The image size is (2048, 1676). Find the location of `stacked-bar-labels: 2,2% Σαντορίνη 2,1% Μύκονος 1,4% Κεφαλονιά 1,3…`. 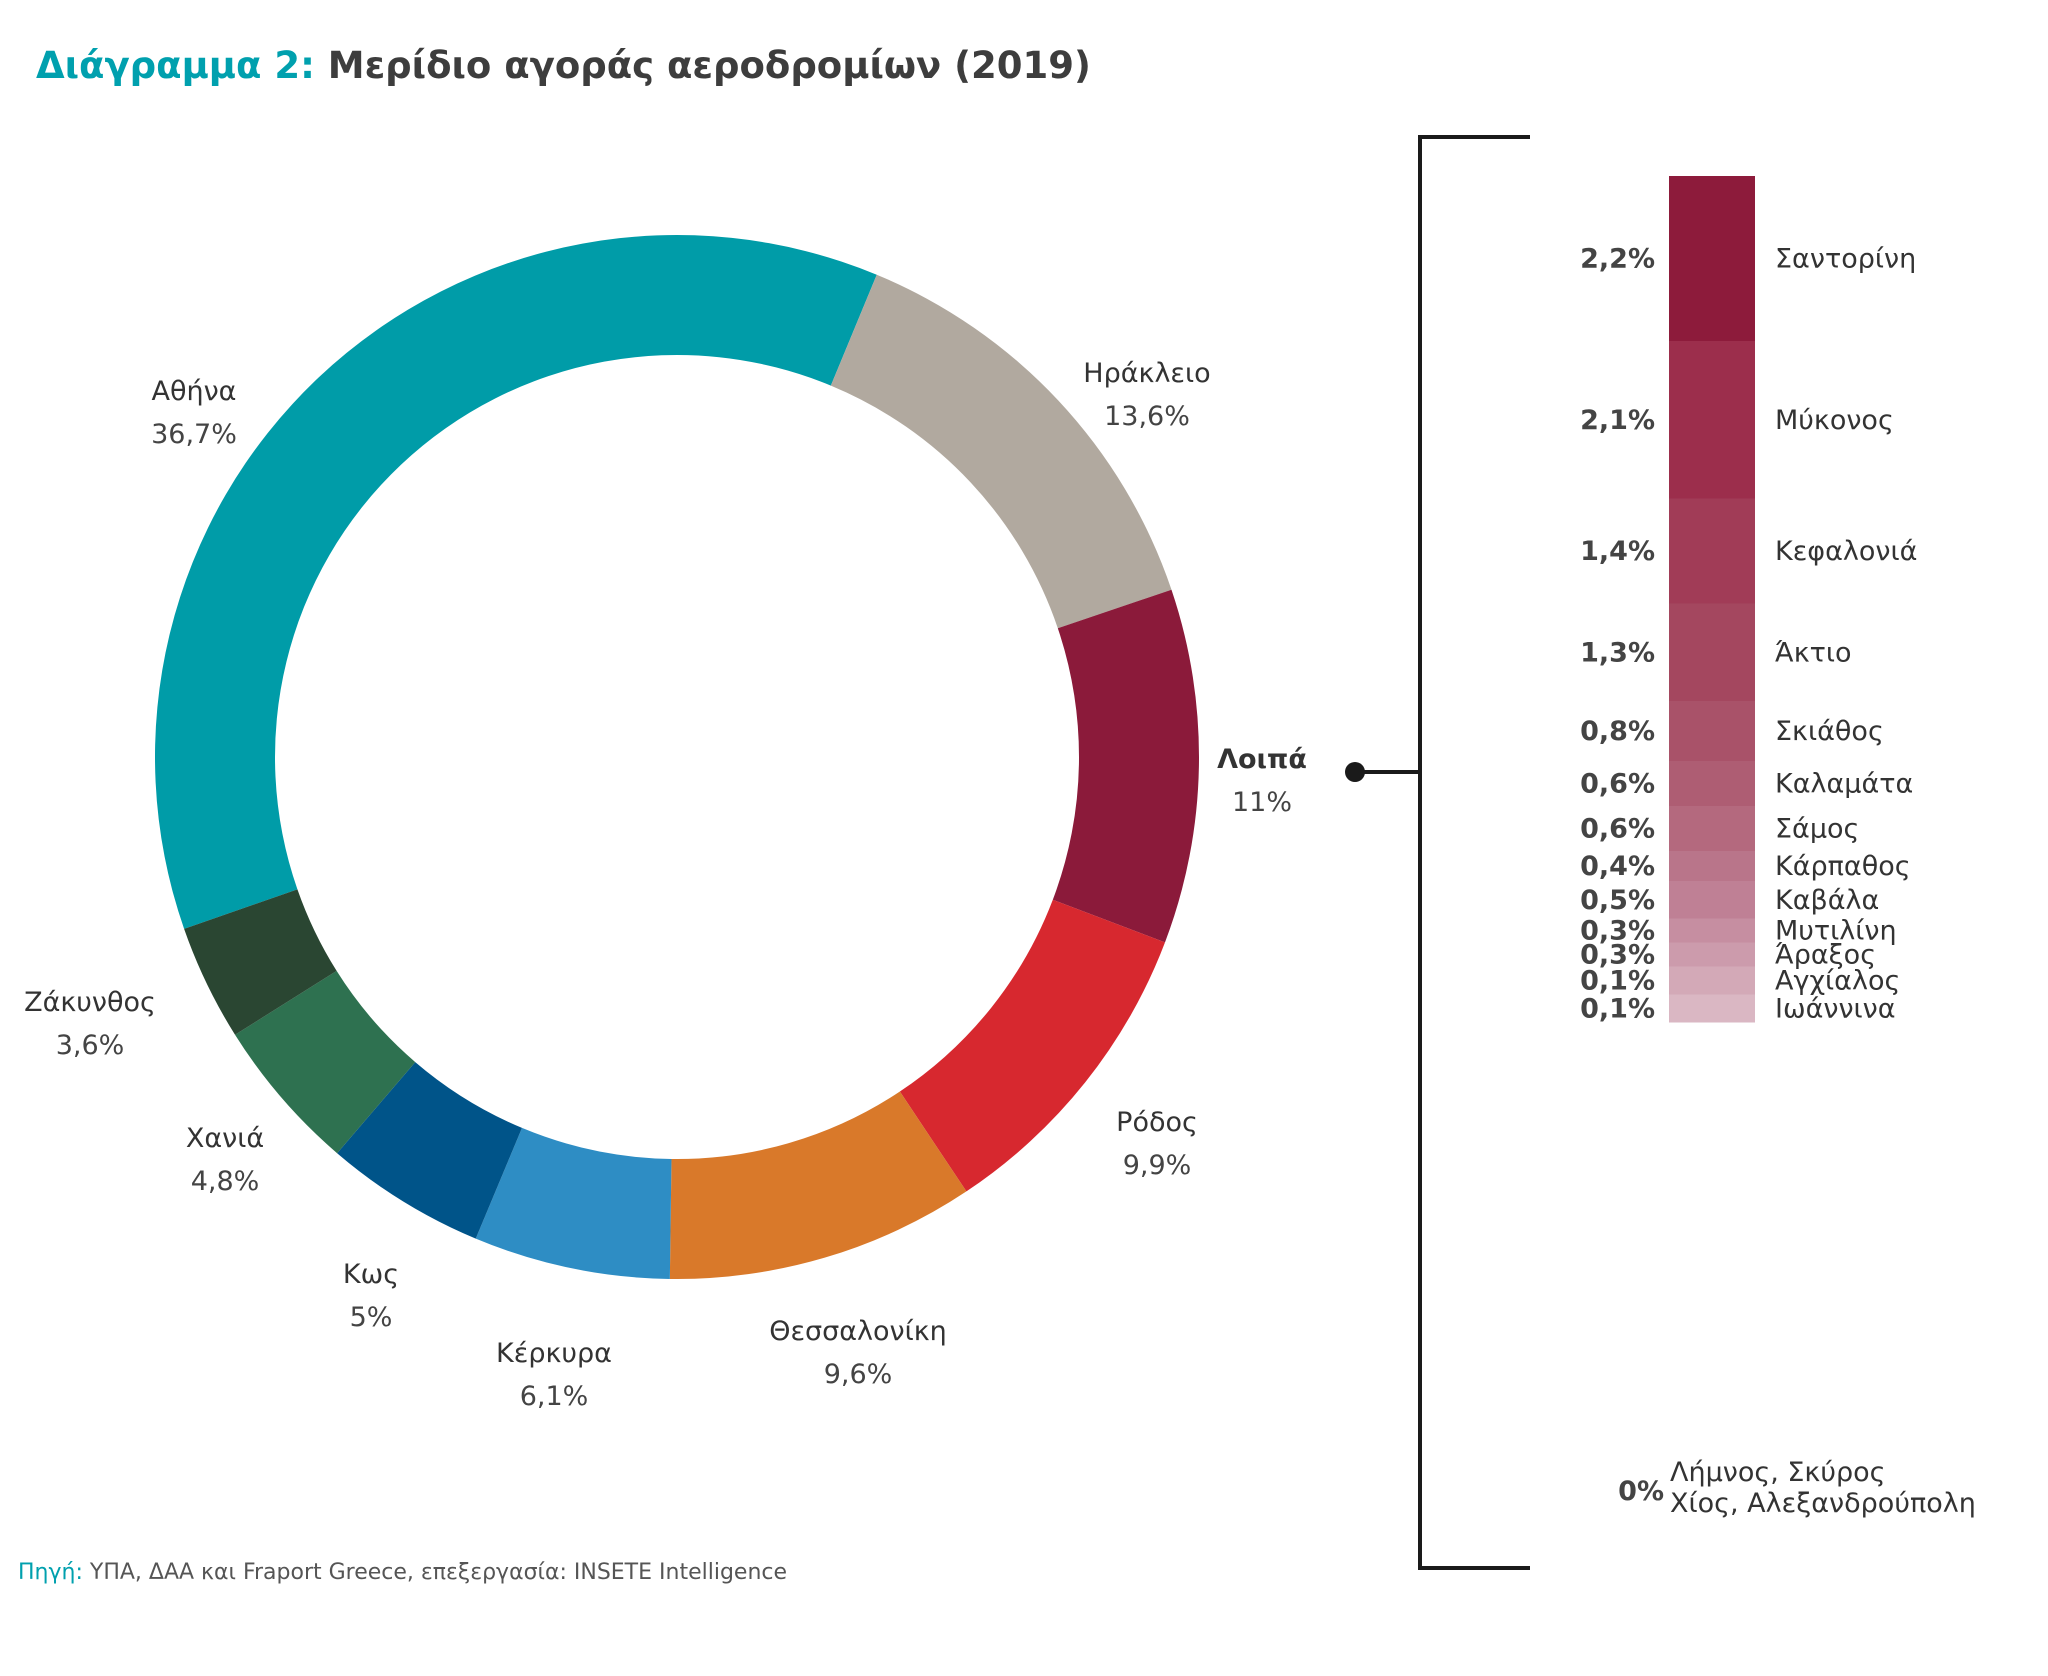

stacked-bar-labels: 2,2% Σαντορίνη 2,1% Μύκονος 1,4% Κεφαλονιά 1,3… is located at coordinates (1778, 882).